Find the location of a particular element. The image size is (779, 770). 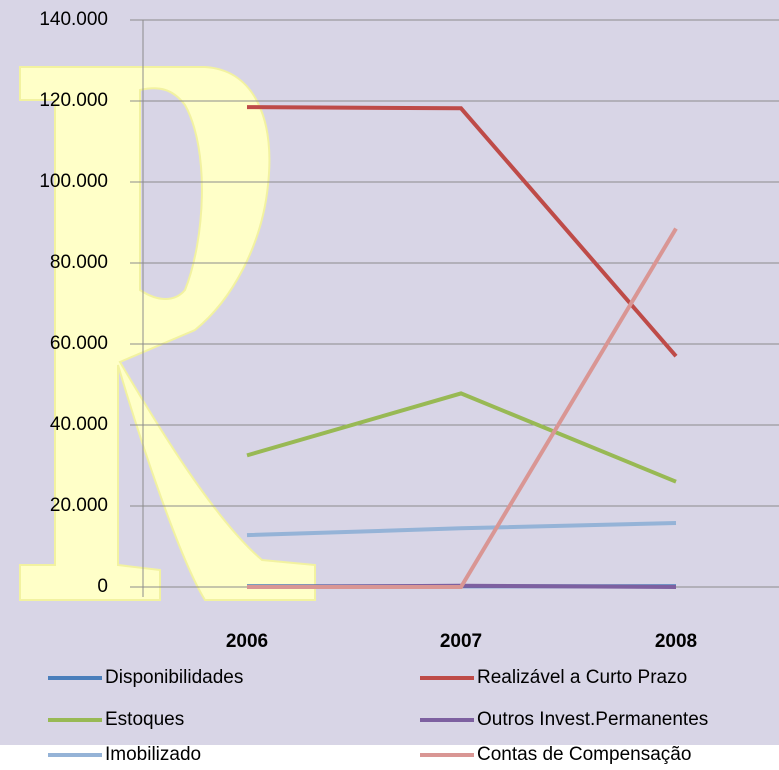

x-tick-label: 2008 is located at coordinates (676, 641).